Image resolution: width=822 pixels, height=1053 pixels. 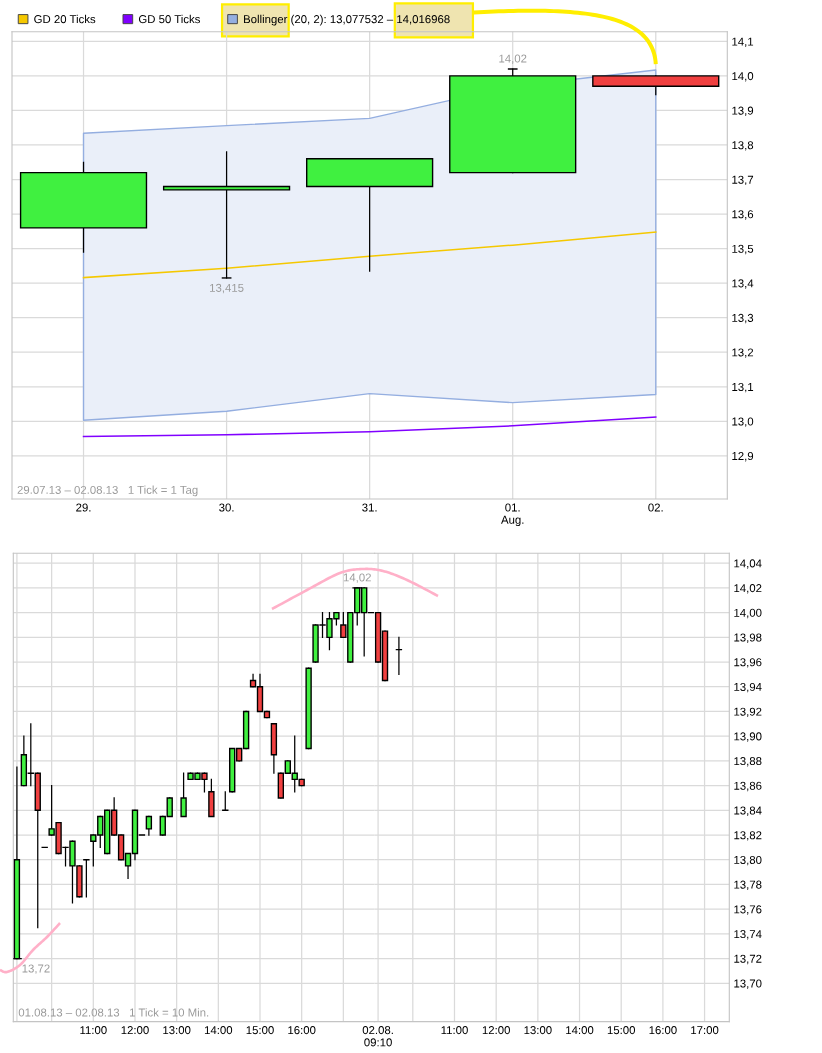 What do you see at coordinates (743, 318) in the screenshot?
I see `y-tick-label: 13,3` at bounding box center [743, 318].